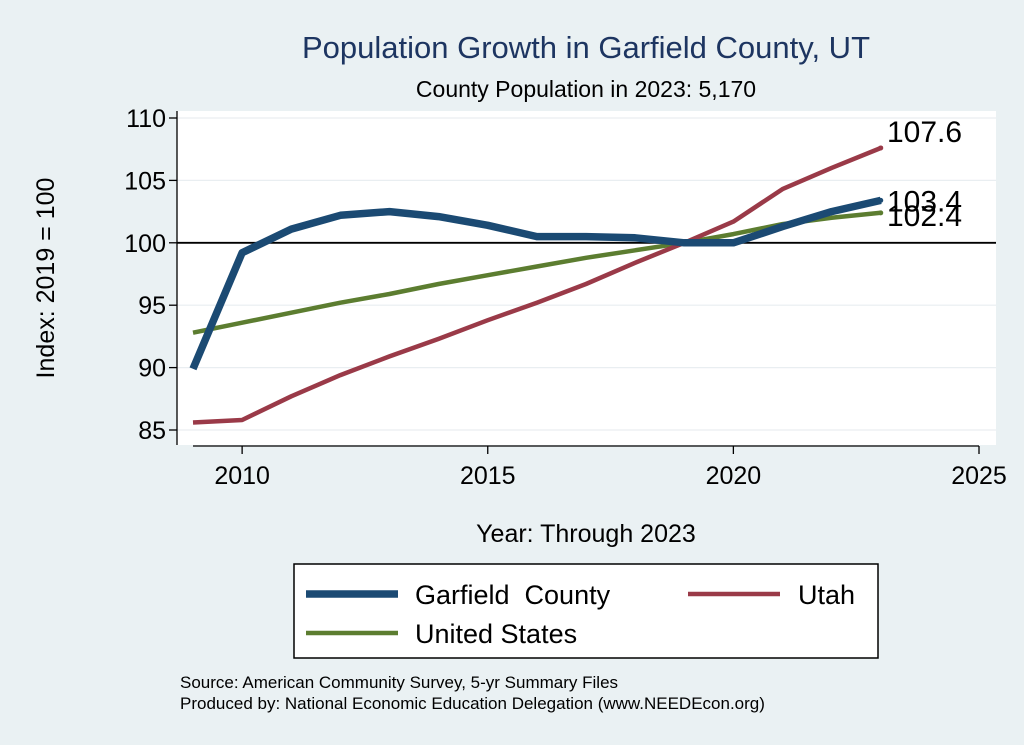  What do you see at coordinates (488, 476) in the screenshot?
I see `x-tick-label: 2015` at bounding box center [488, 476].